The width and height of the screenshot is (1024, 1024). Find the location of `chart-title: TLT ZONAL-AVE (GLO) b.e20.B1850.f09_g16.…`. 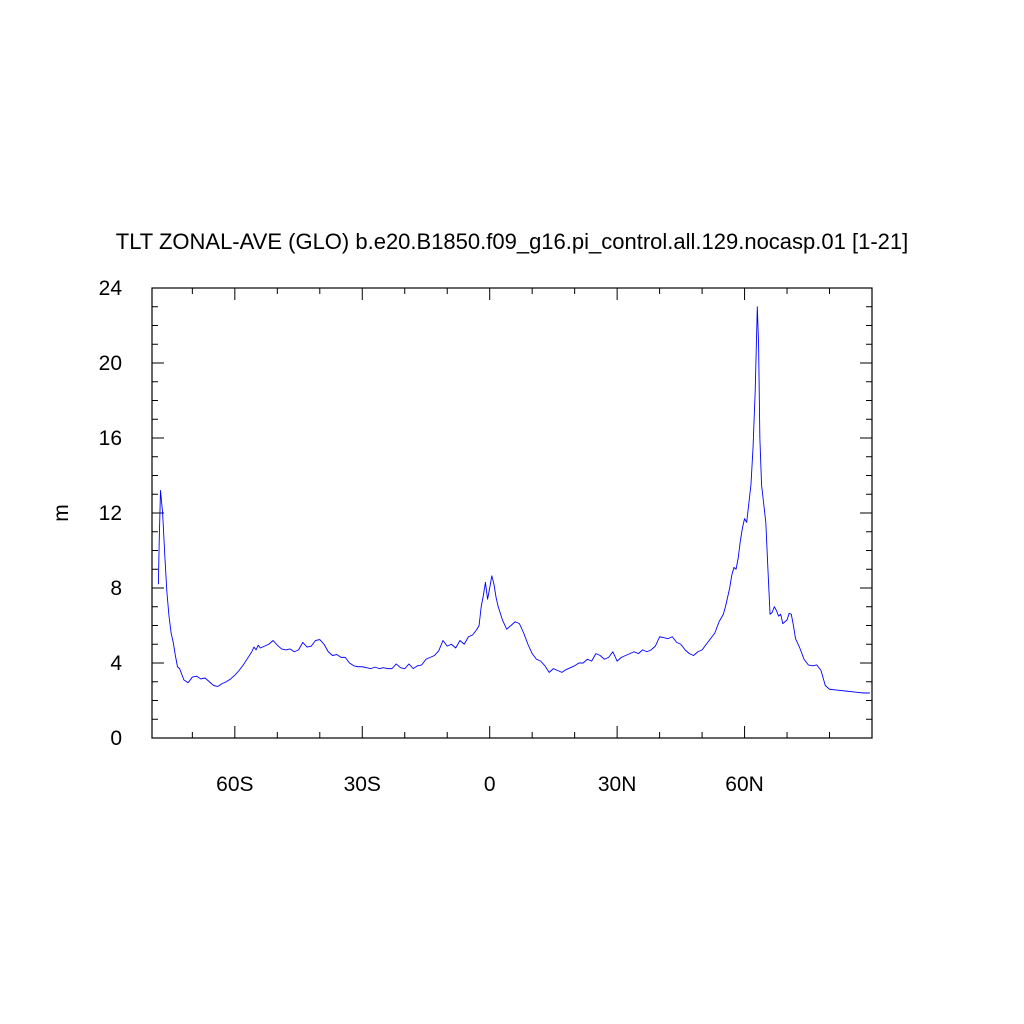

chart-title: TLT ZONAL-AVE (GLO) b.e20.B1850.f09_g16.… is located at coordinates (512, 241).